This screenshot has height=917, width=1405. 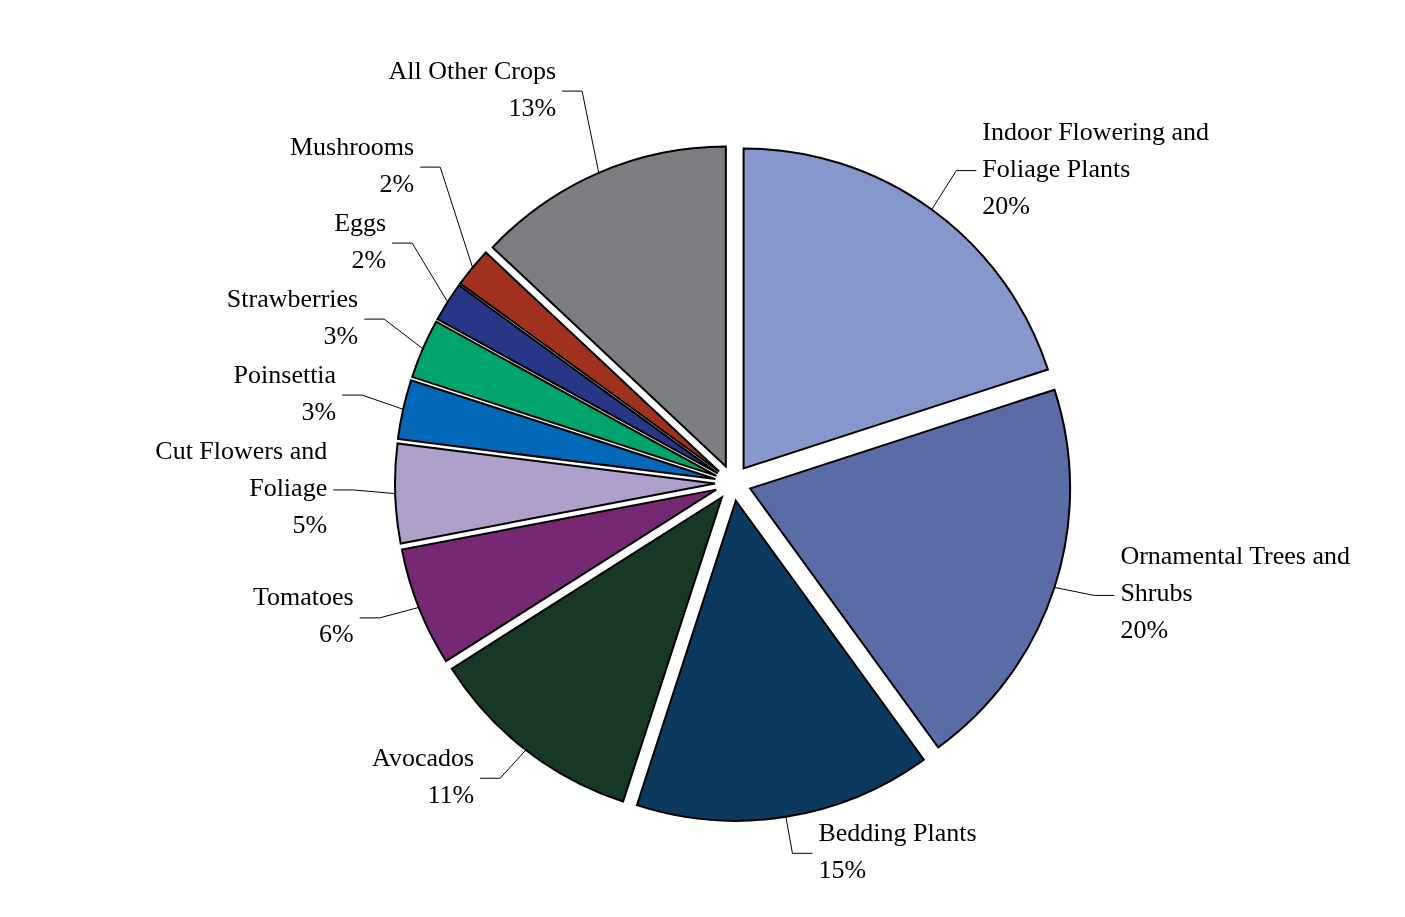 What do you see at coordinates (310, 524) in the screenshot?
I see `data-label: 5%` at bounding box center [310, 524].